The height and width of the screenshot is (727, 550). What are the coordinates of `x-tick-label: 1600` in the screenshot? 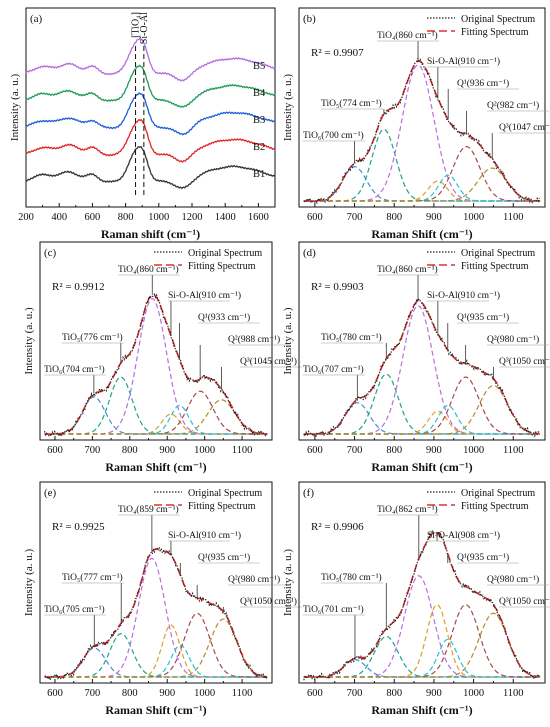 It's located at (258, 217).